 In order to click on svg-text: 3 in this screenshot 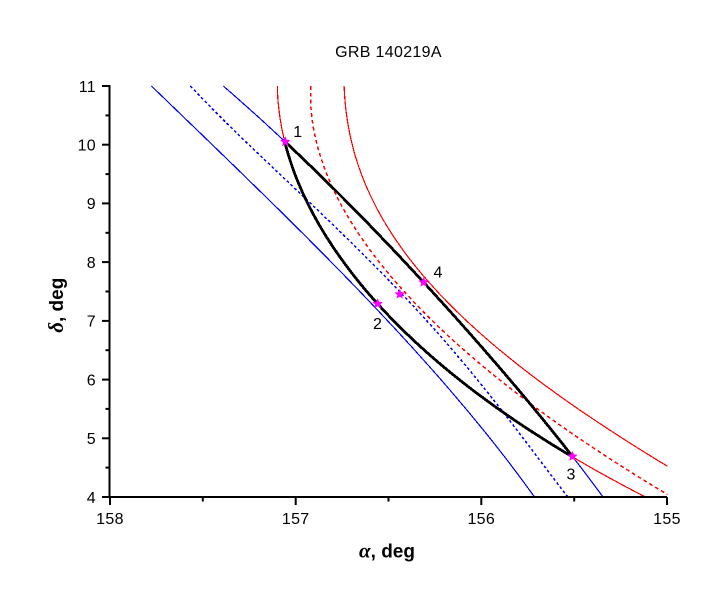, I will do `click(571, 475)`.